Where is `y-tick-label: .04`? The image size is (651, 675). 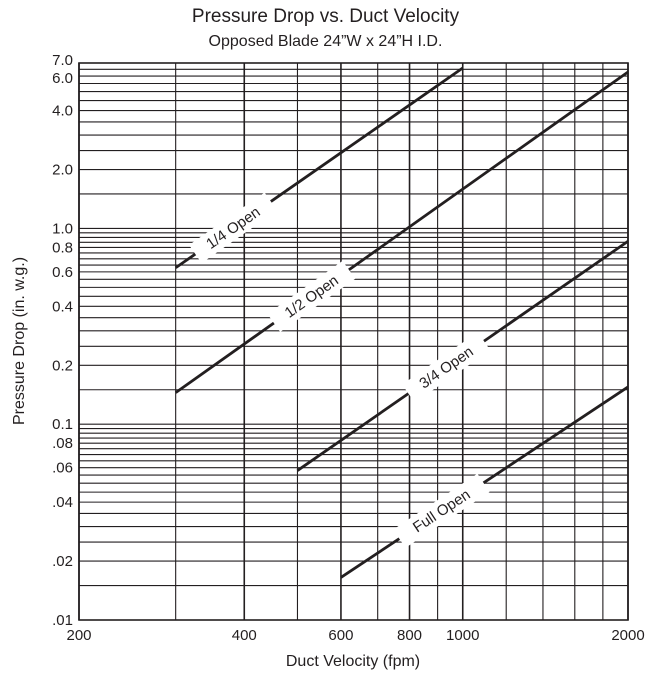 y-tick-label: .04 is located at coordinates (62, 502).